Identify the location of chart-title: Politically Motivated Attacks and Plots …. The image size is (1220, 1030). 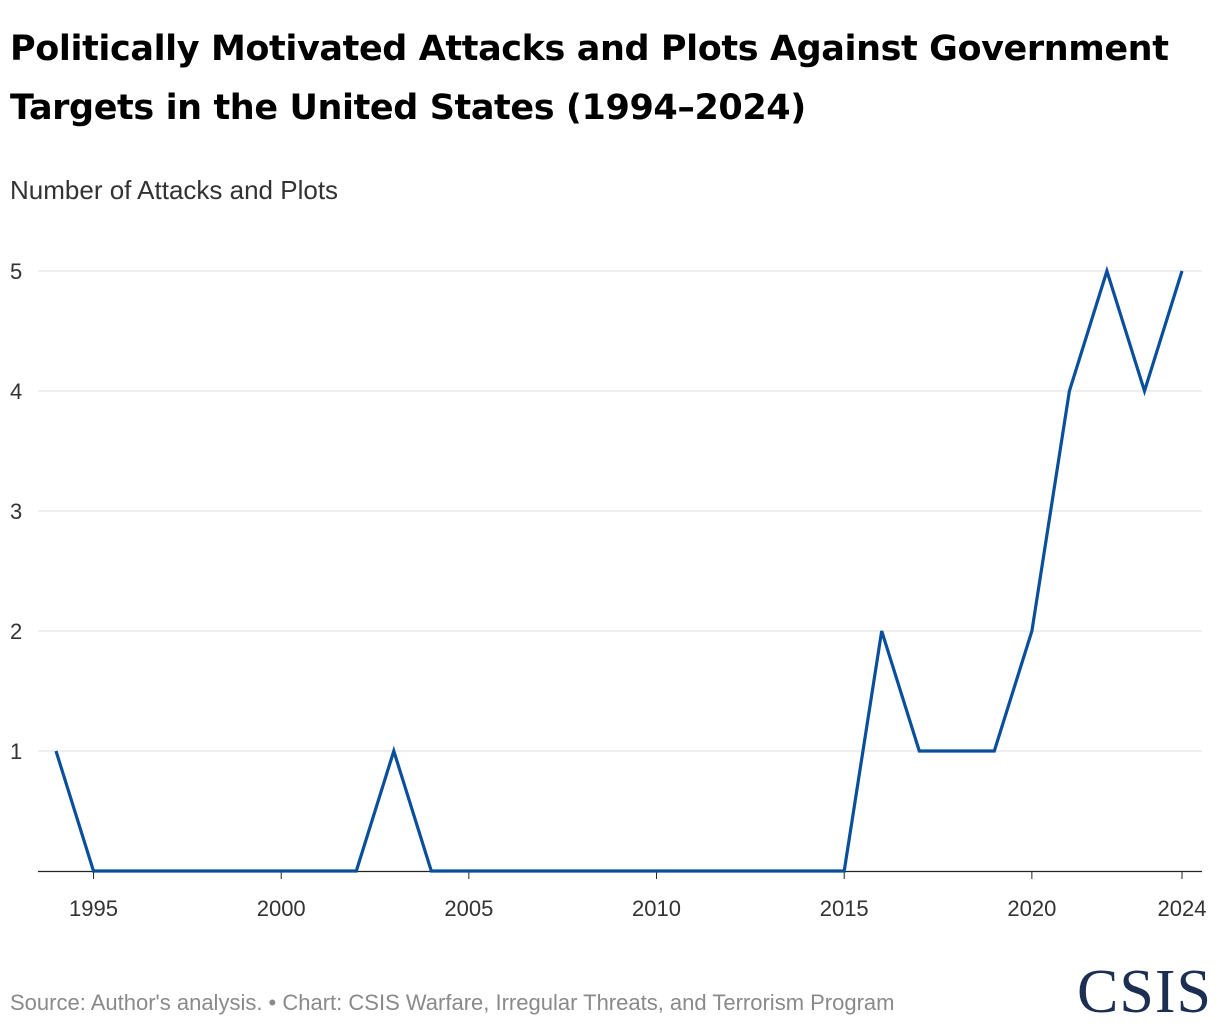
(589, 78).